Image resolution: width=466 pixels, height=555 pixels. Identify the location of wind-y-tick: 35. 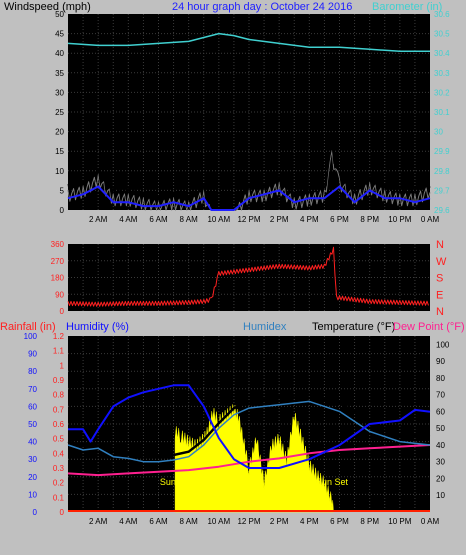
(59, 73).